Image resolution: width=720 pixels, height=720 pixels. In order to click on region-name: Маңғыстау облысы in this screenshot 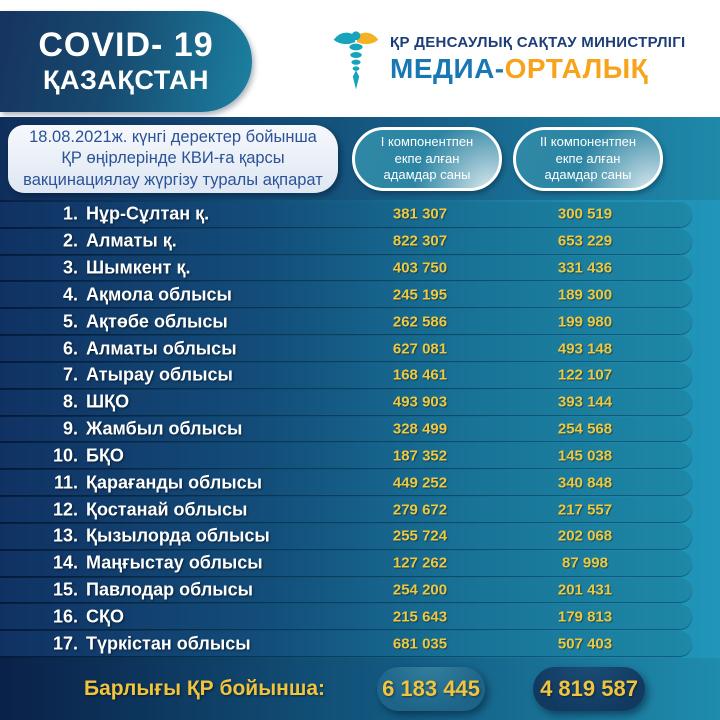, I will do `click(174, 562)`.